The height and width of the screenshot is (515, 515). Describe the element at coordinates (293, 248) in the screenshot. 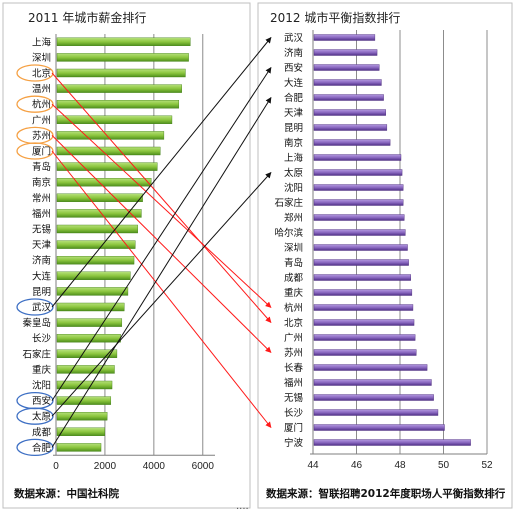

I see `right-category-label: 深圳` at that location.